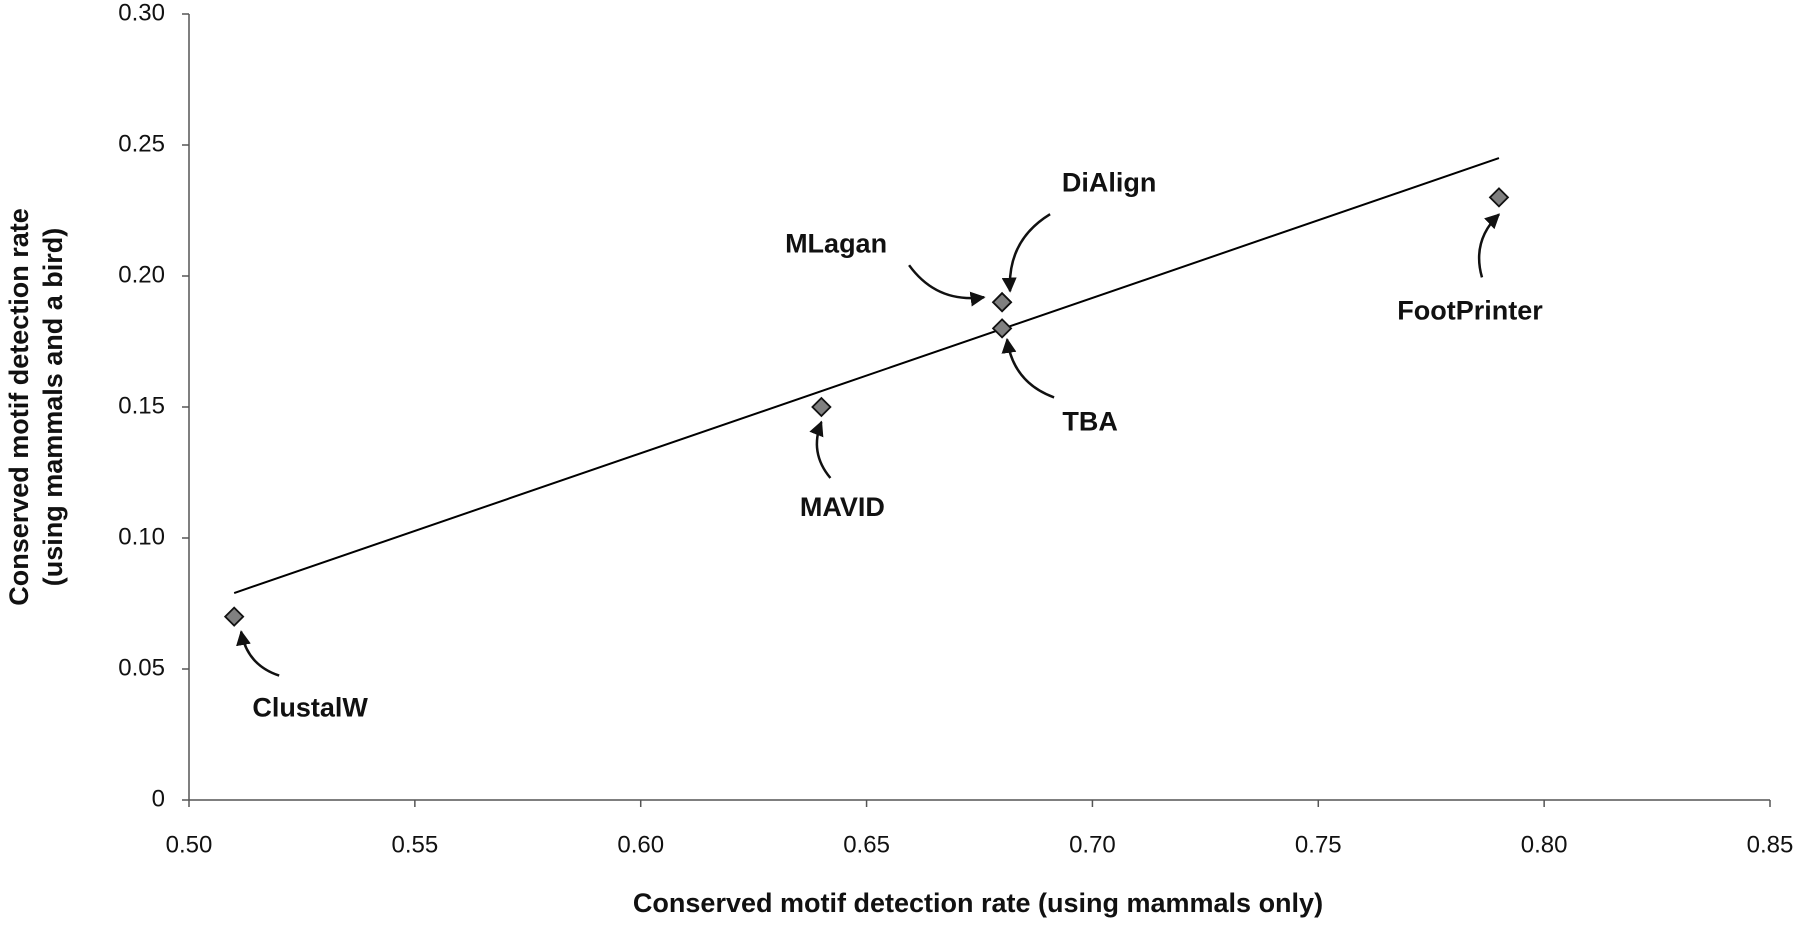 The image size is (1800, 928). Describe the element at coordinates (141, 536) in the screenshot. I see `y-tick-label: 0.10` at that location.